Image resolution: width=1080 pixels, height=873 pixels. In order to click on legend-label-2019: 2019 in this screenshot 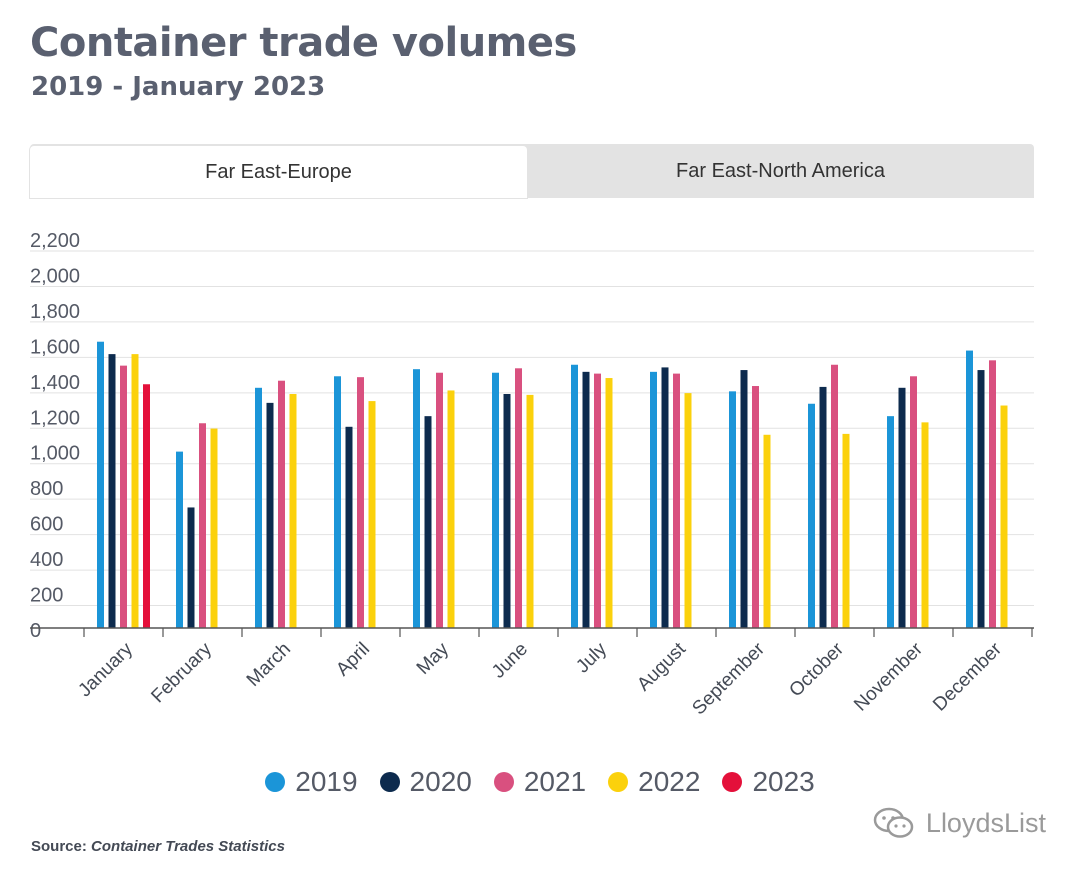, I will do `click(326, 781)`.